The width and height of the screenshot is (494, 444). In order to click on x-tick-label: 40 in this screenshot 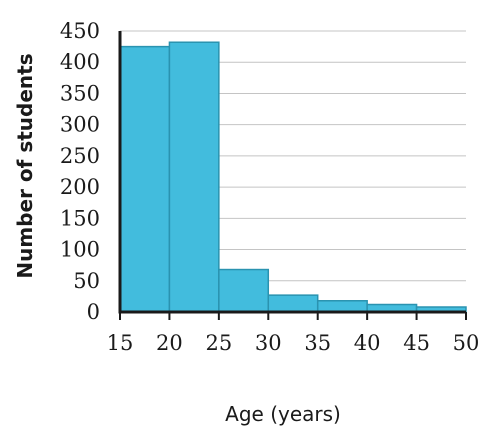, I will do `click(367, 343)`.